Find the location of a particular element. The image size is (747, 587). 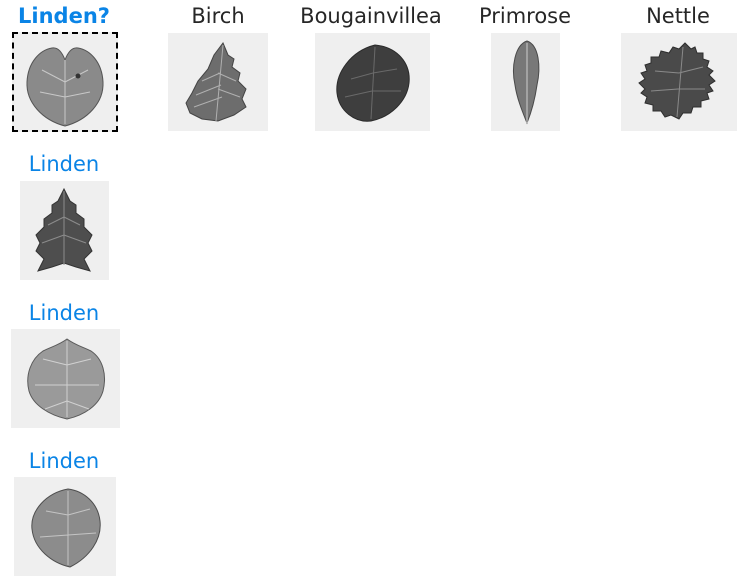

reference-thumbnail-bougainvillea is located at coordinates (372, 82).